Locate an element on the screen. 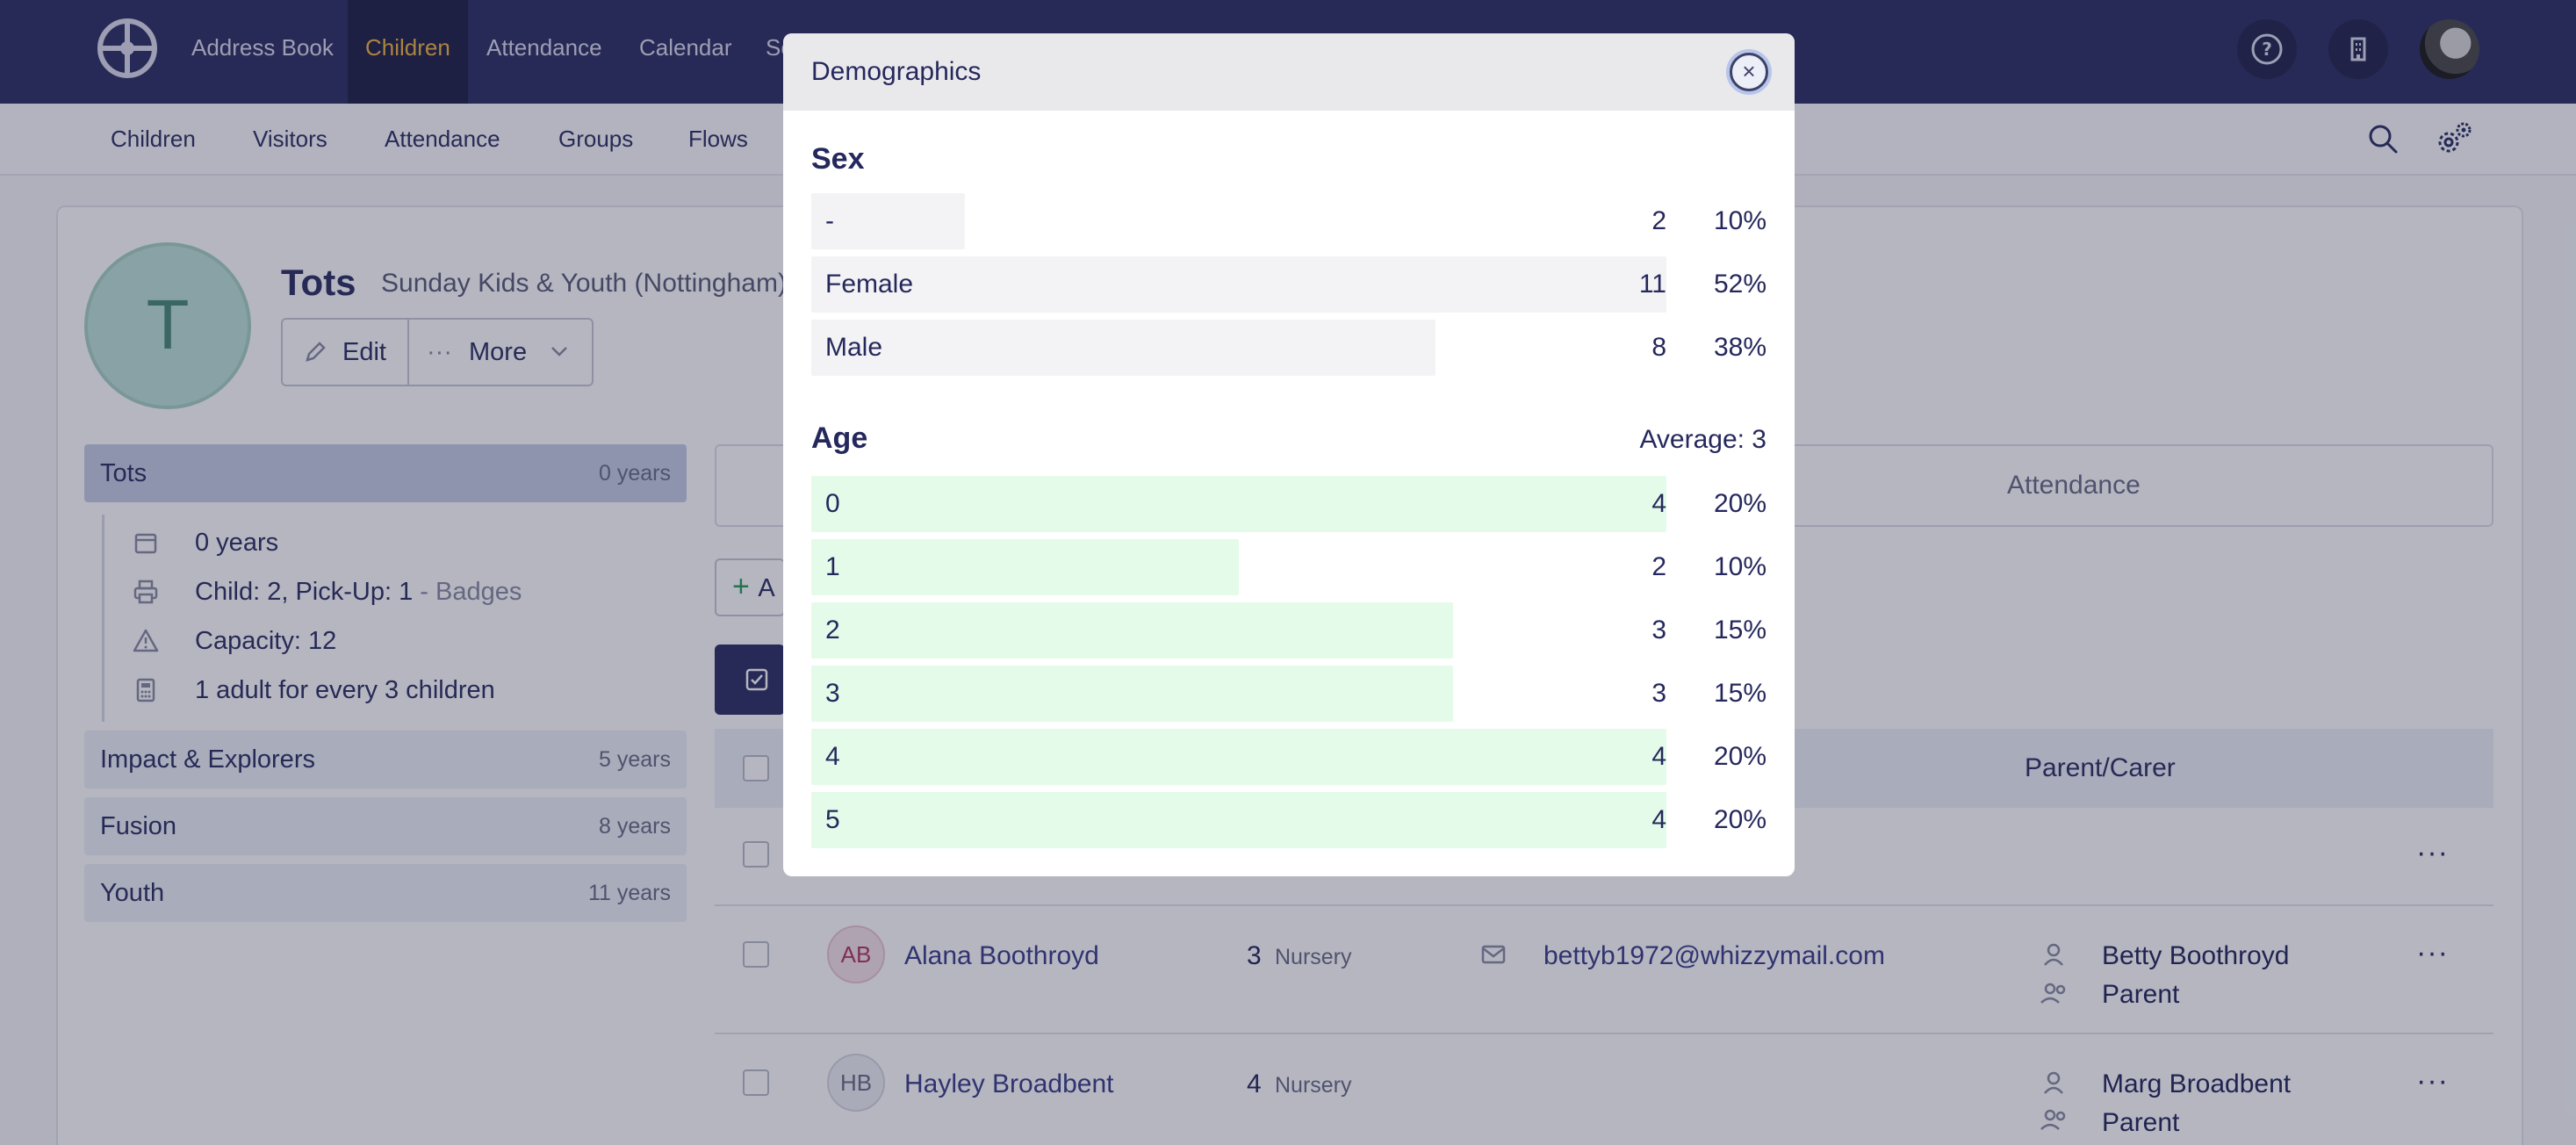 Image resolution: width=2576 pixels, height=1145 pixels. edit-button: Edit is located at coordinates (346, 352).